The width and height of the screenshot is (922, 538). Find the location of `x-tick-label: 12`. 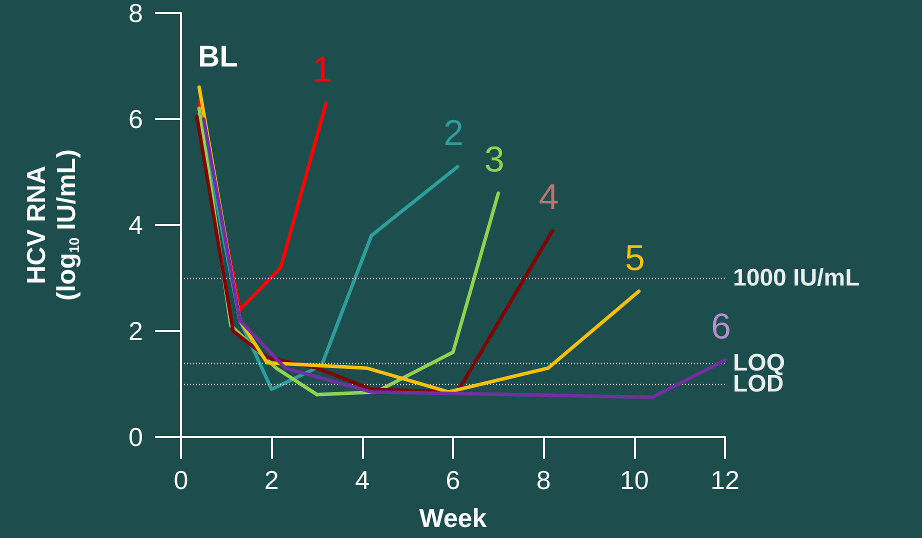

x-tick-label: 12 is located at coordinates (725, 480).